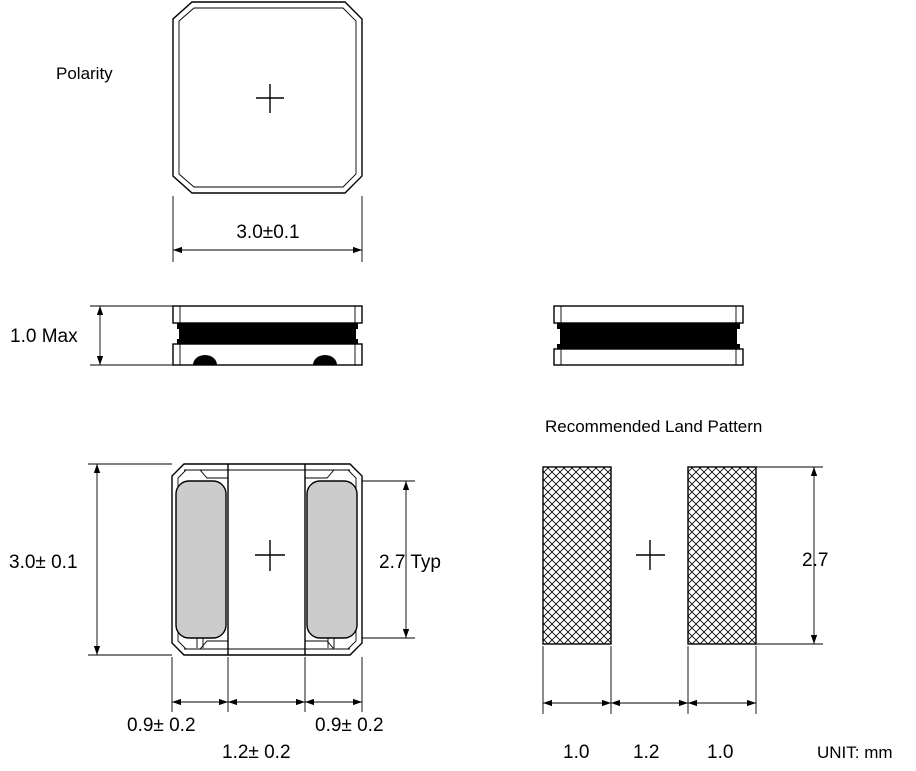  I want to click on unit-label: UNIT: mm, so click(855, 752).